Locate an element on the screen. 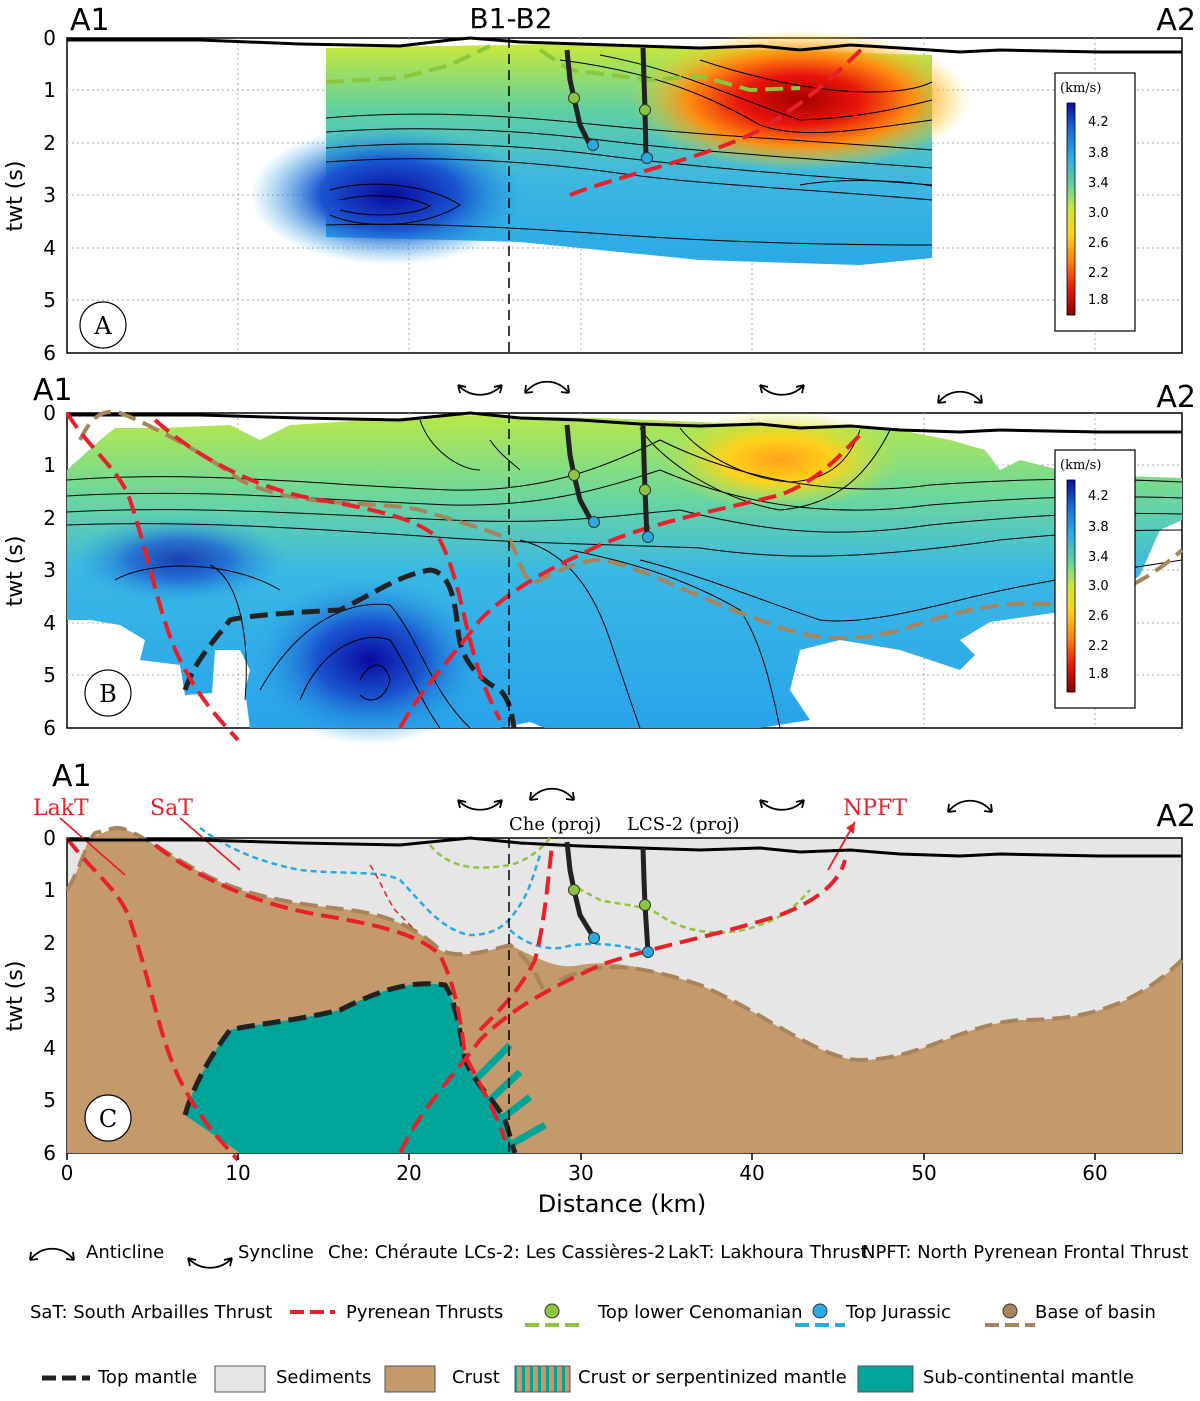 Image resolution: width=1200 pixels, height=1401 pixels. panel-c-serpentinized-zone is located at coordinates (509, 1095).